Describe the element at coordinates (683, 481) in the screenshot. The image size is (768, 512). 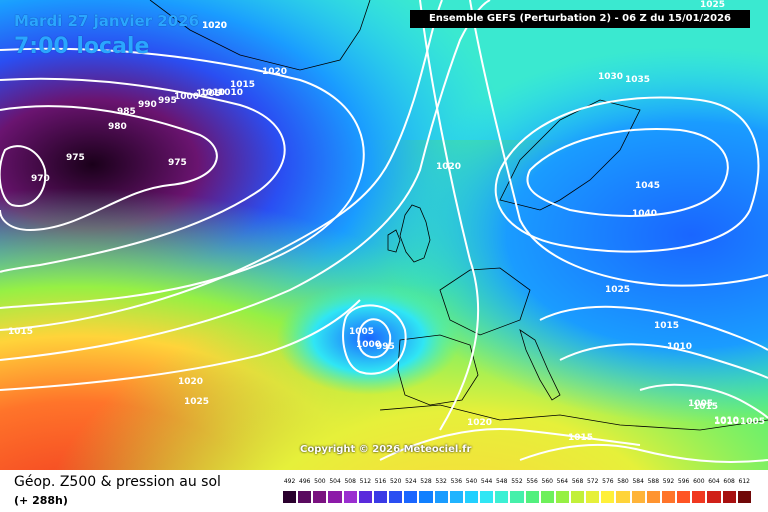
I see `legend-value-label: 596` at that location.